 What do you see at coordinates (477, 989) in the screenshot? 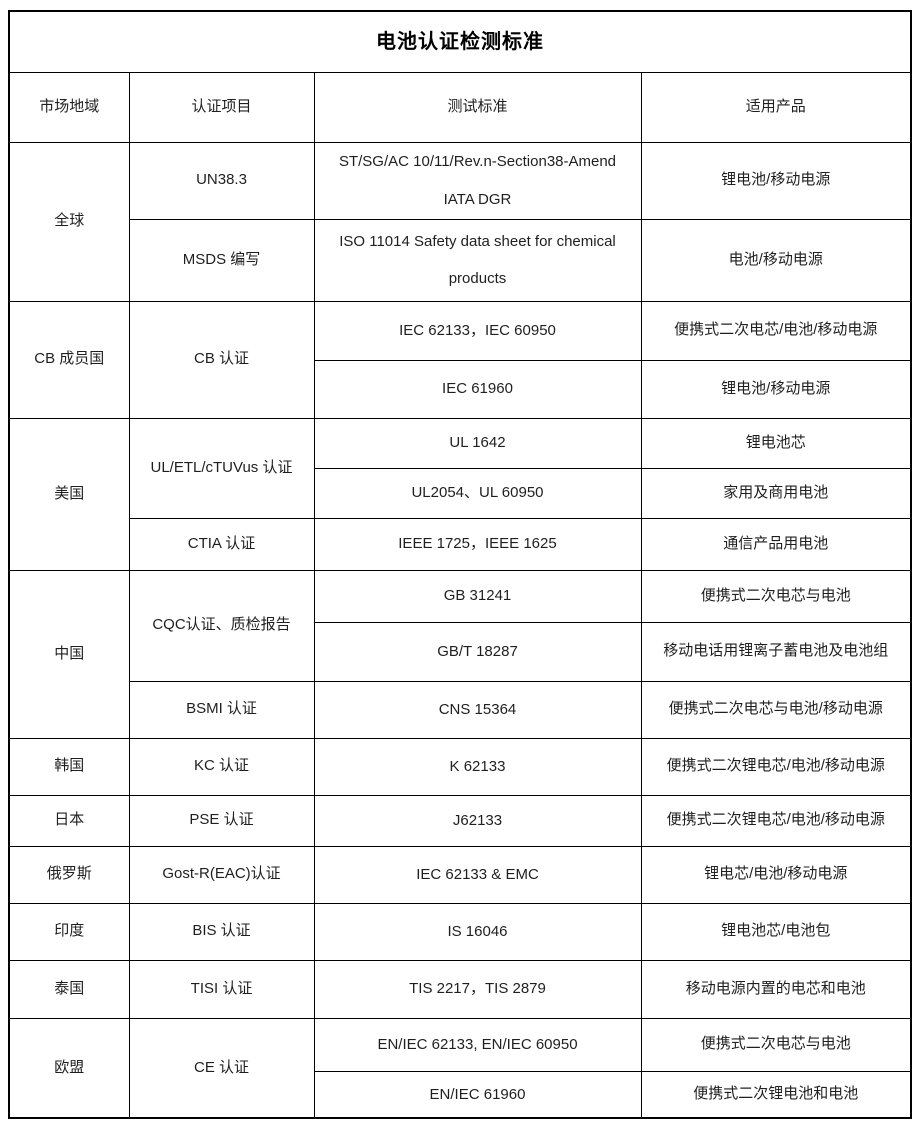
I see `standard-cell: TIS 2217，TIS 2879` at bounding box center [477, 989].